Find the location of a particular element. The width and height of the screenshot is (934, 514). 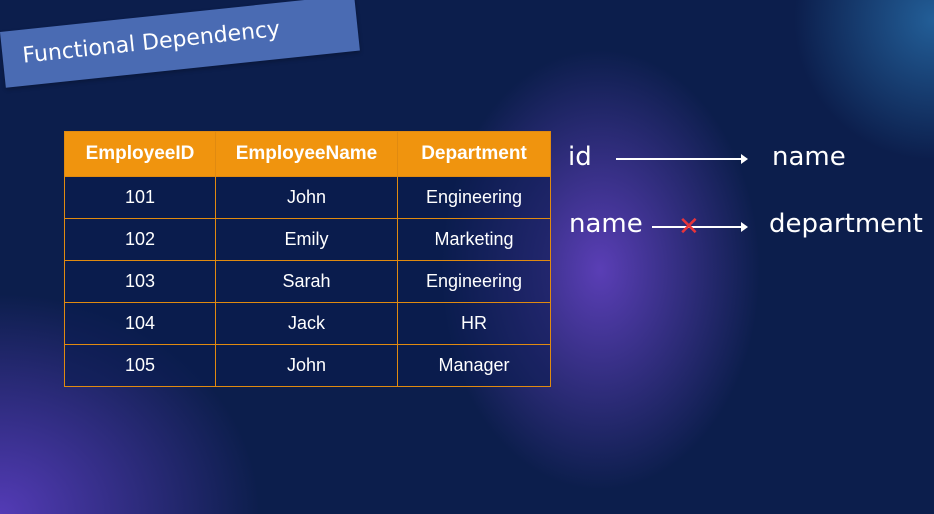

table-row: 105 John Manager is located at coordinates (307, 365).